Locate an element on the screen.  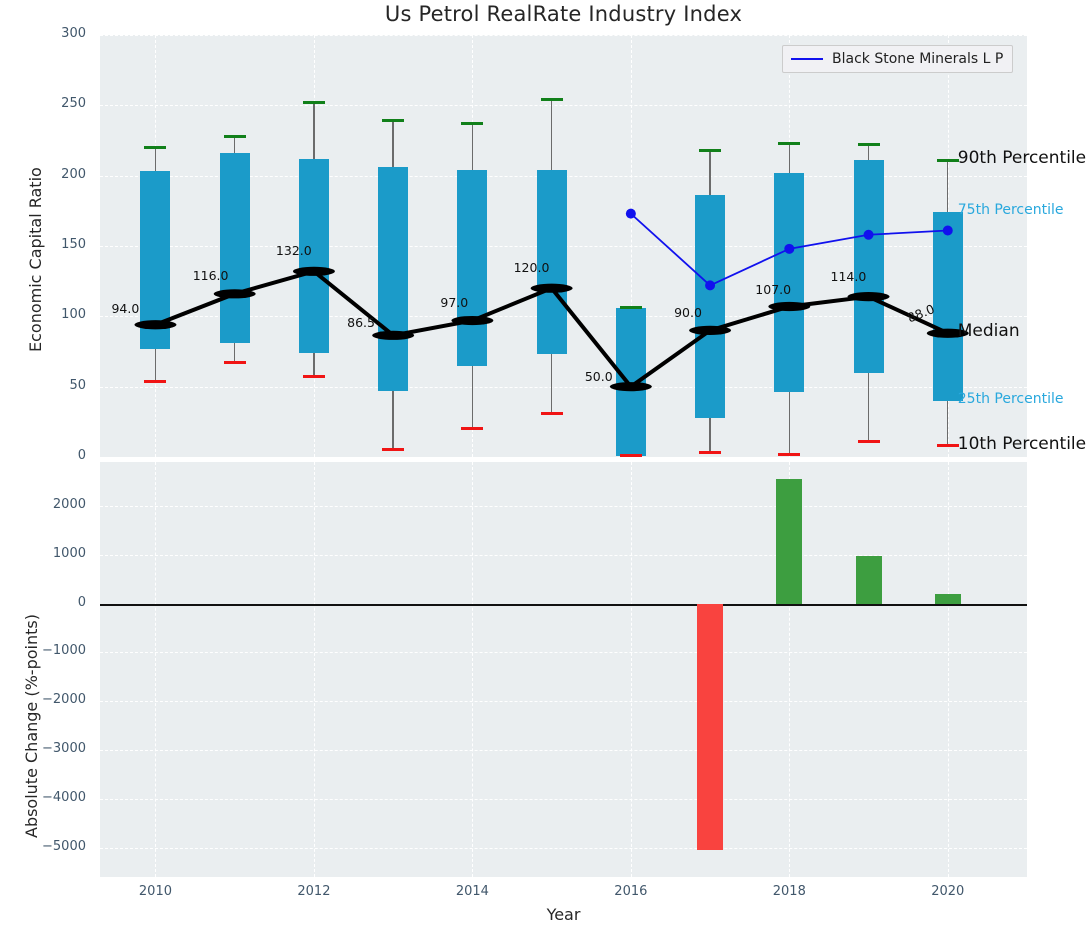
median-value-label: 132.0 is located at coordinates (293, 251).